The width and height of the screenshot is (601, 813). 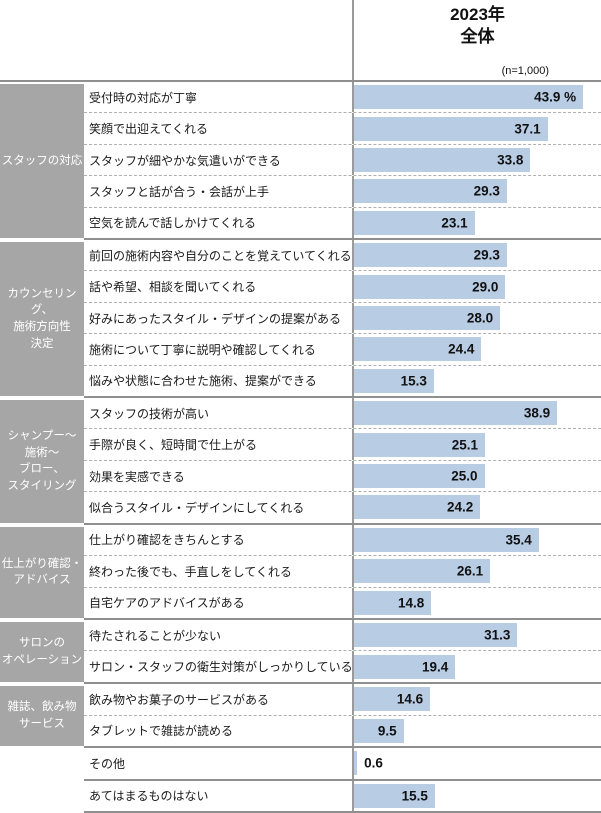 I want to click on group-rows: あてはまるものはない 15.5, so click(x=342, y=796).